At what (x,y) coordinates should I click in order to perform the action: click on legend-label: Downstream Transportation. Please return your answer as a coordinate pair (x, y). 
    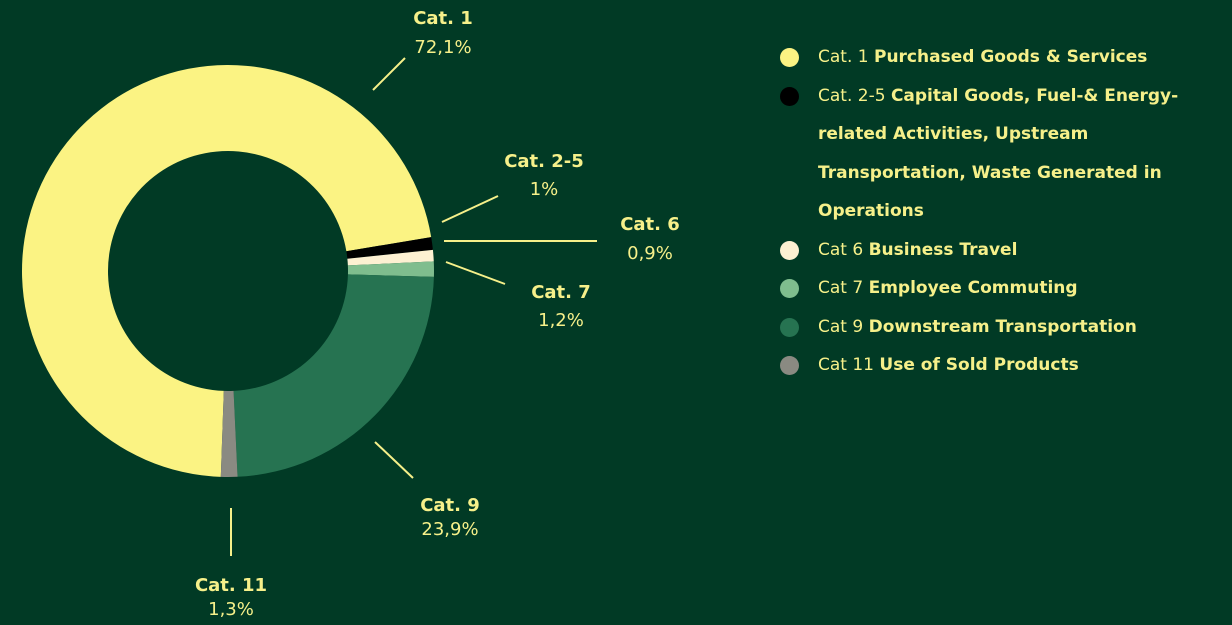
    Looking at the image, I should click on (1002, 326).